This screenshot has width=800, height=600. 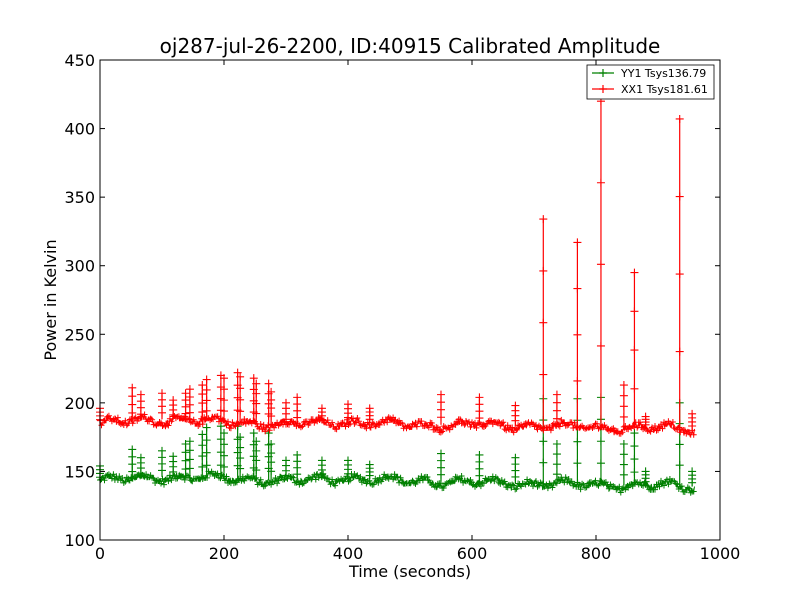 What do you see at coordinates (79, 540) in the screenshot?
I see `y-tick-label: 100` at bounding box center [79, 540].